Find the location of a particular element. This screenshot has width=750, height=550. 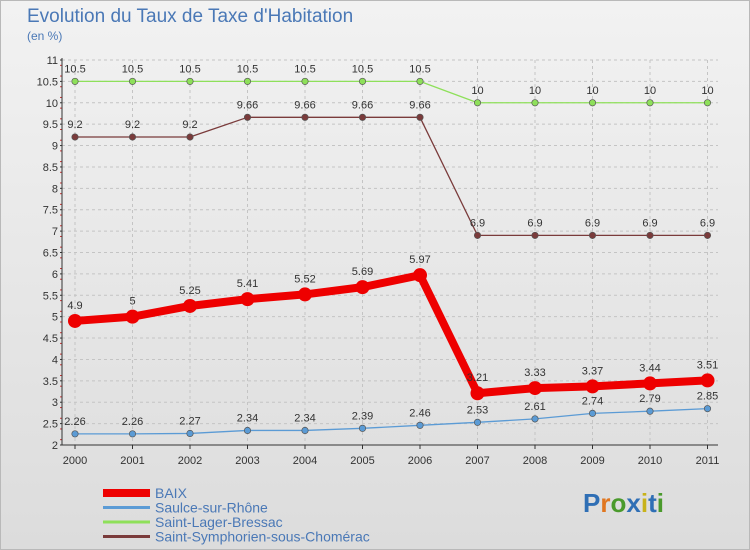

y-tick-label: 10 is located at coordinates (52, 104).